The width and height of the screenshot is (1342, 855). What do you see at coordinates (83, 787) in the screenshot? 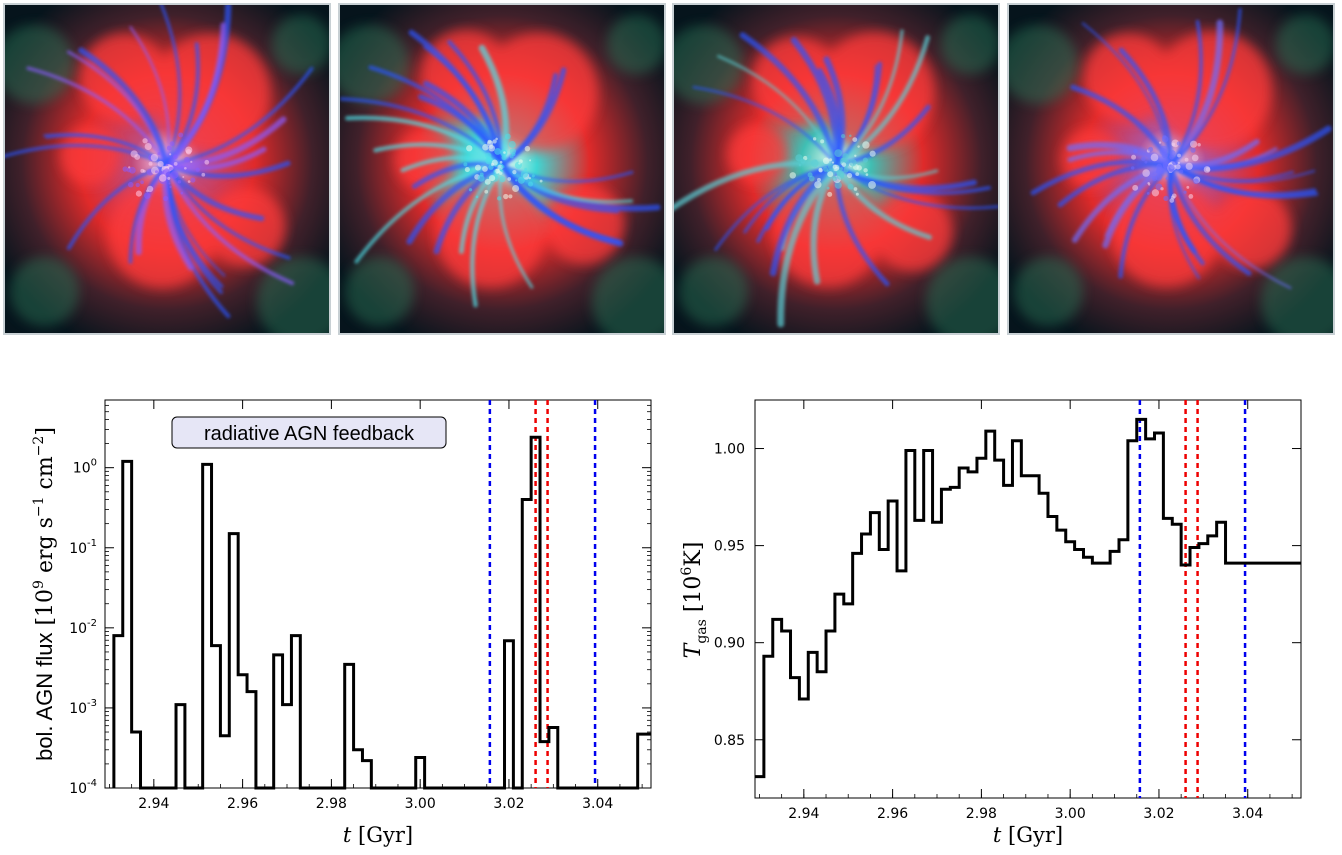
I see `y-tick-label: 10⁻⁴` at bounding box center [83, 787].